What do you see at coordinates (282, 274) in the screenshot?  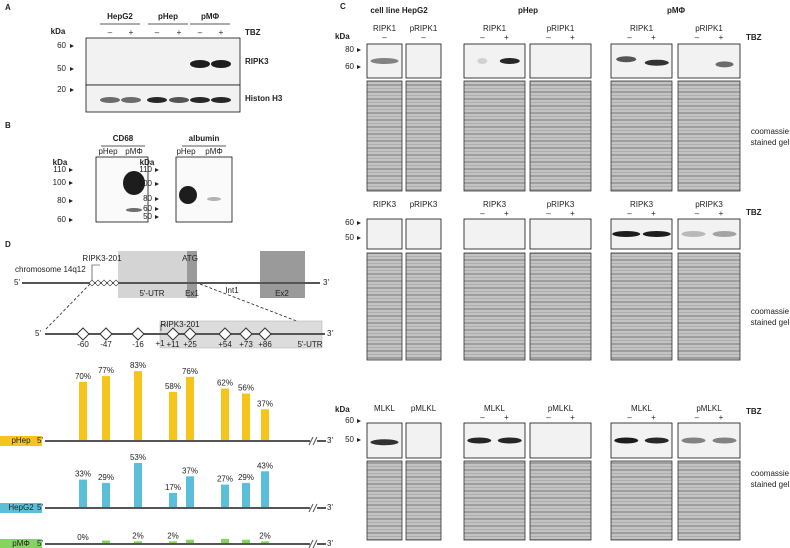 I see `exon` at bounding box center [282, 274].